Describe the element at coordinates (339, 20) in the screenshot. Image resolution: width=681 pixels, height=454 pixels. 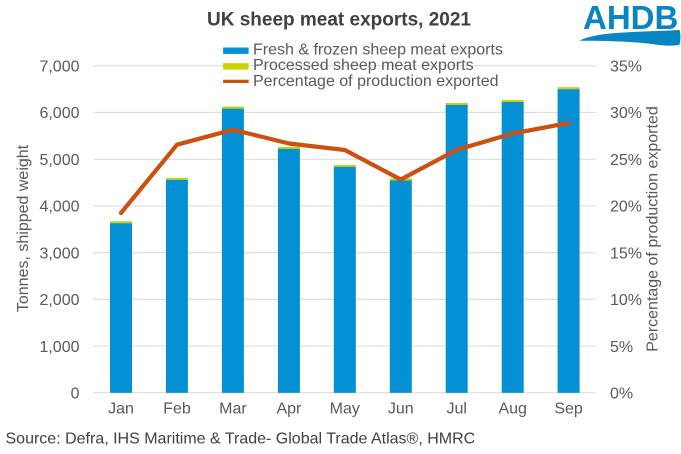
I see `svg-text: UK sheep meat exports, 2021` at that location.